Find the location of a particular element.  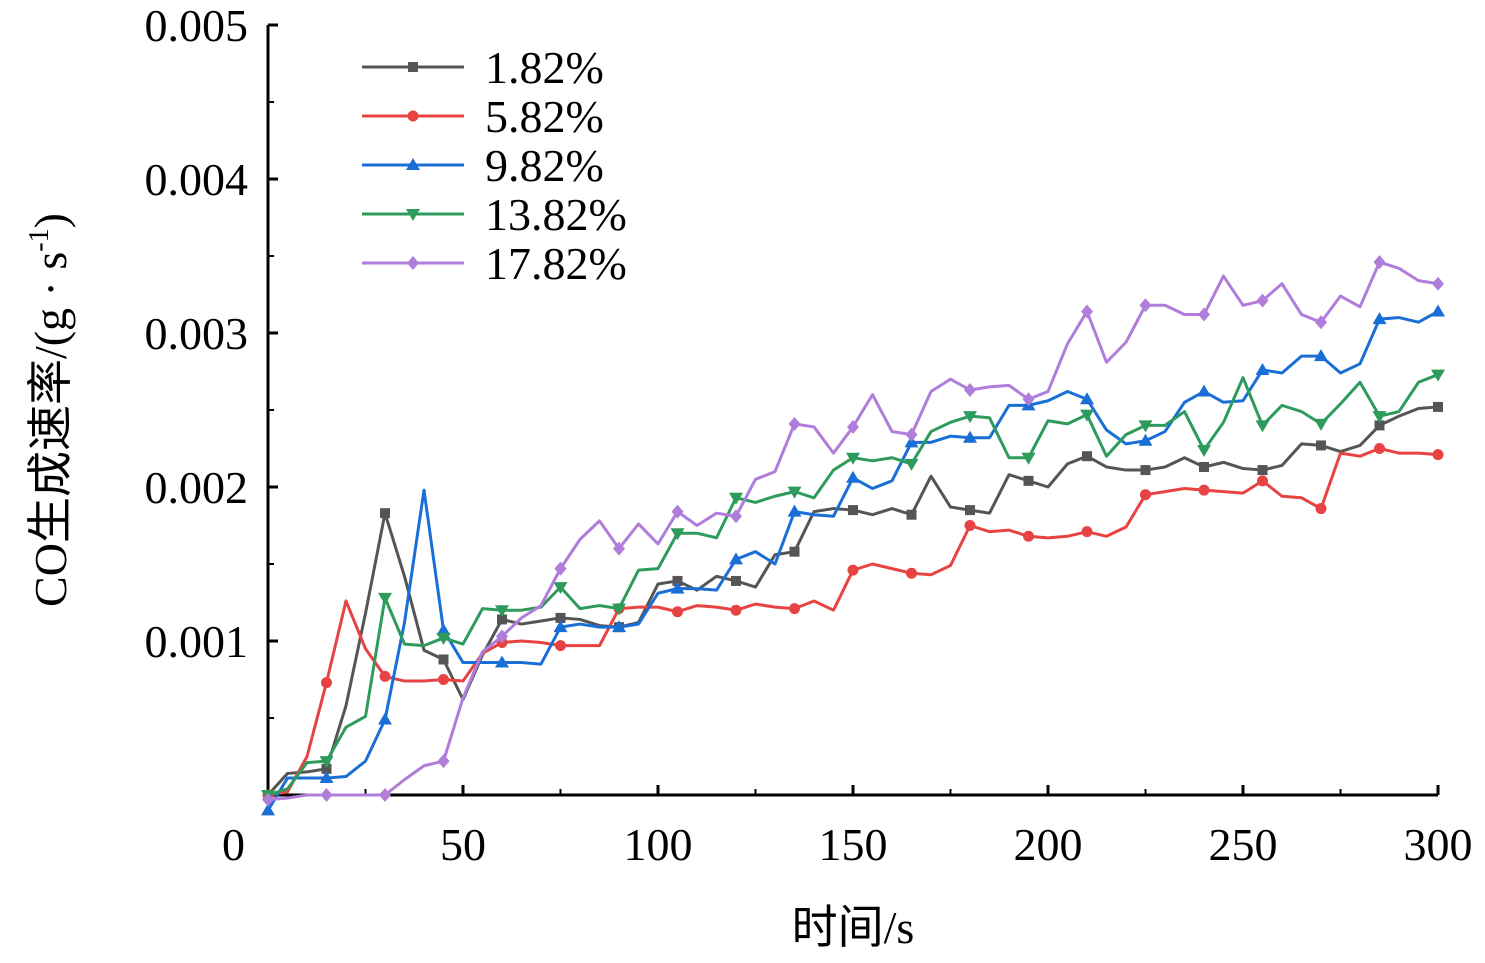

y-axis-label: CO生成速率/(g · s-1) is located at coordinates (50, 410).